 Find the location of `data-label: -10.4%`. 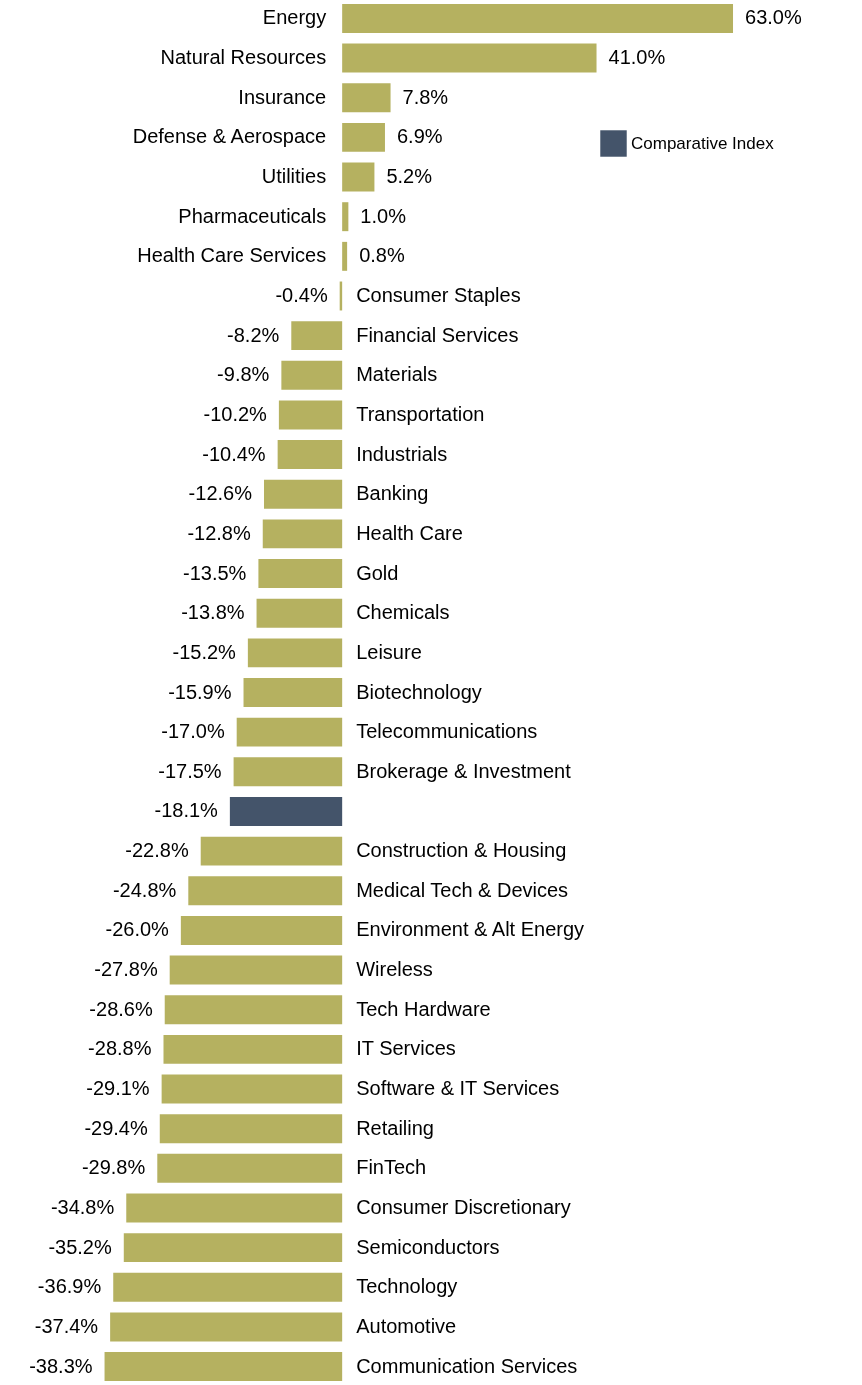

data-label: -10.4% is located at coordinates (234, 453).